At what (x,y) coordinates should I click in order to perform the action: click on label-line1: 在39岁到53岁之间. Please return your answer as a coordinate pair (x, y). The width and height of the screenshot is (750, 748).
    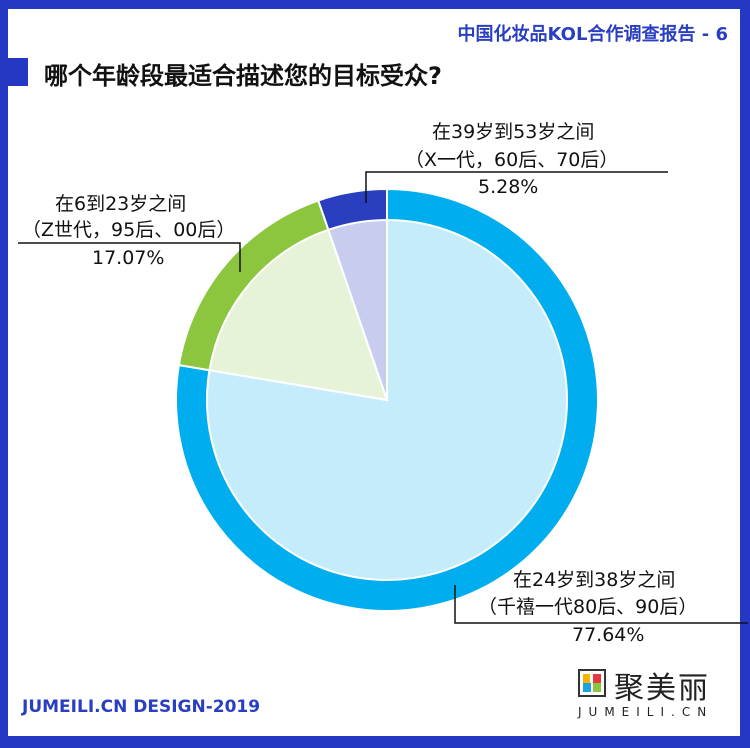
    Looking at the image, I should click on (513, 132).